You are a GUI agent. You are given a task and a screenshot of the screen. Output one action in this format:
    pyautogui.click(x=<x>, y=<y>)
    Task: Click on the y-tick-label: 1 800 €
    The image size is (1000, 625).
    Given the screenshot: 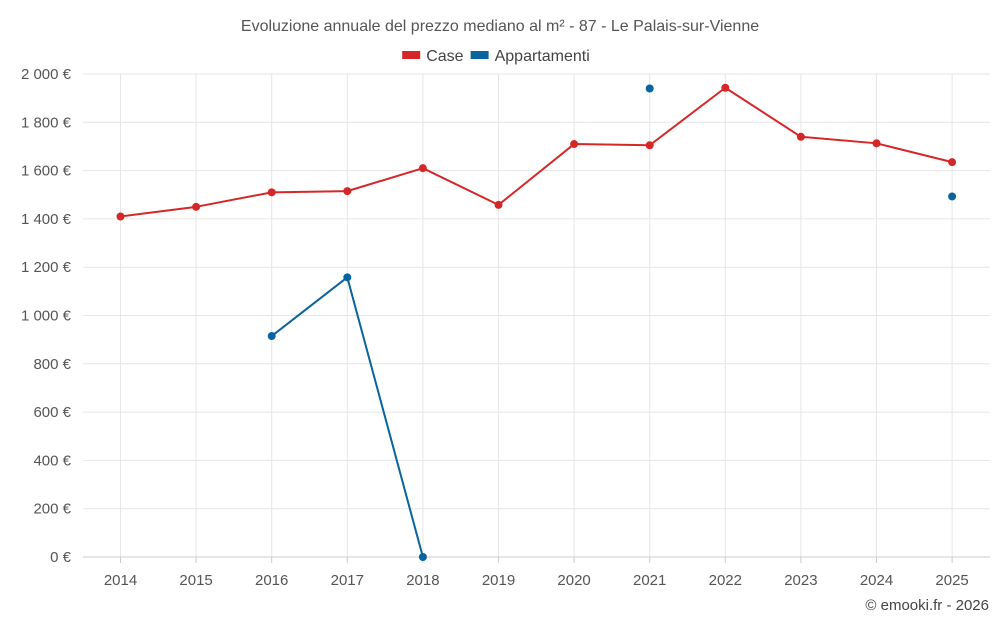 What is the action you would take?
    pyautogui.click(x=46, y=122)
    